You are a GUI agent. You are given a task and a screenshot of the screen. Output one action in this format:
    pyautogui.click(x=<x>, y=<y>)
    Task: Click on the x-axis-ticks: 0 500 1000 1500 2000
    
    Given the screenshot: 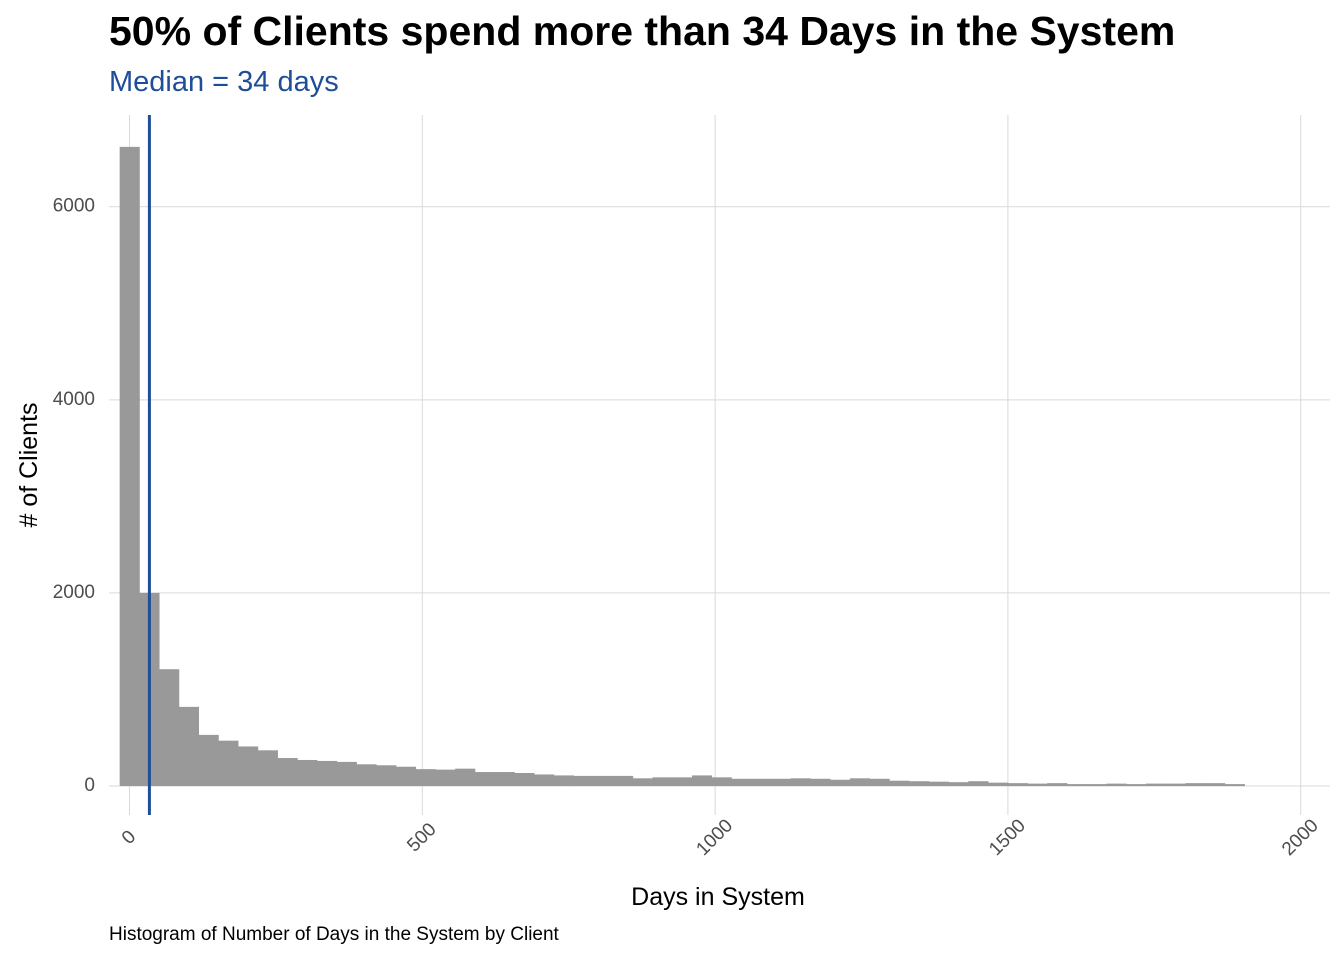 What is the action you would take?
    pyautogui.click(x=720, y=837)
    